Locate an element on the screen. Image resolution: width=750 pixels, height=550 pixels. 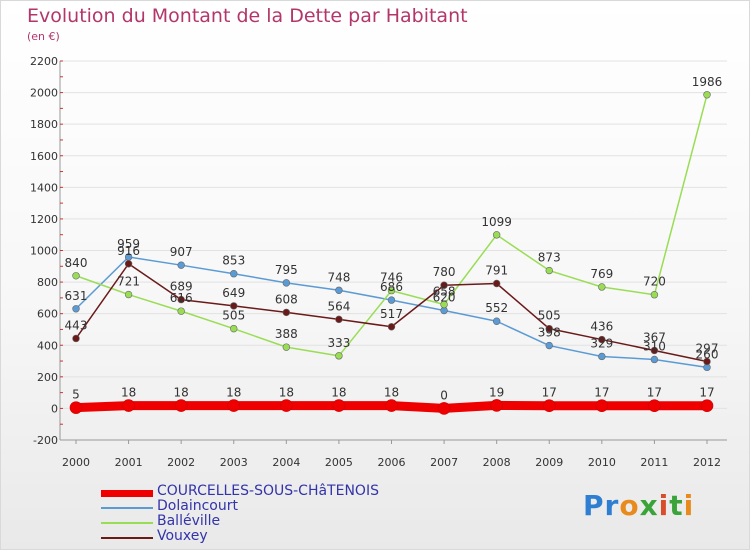
data-label: 916 is located at coordinates (128, 251).